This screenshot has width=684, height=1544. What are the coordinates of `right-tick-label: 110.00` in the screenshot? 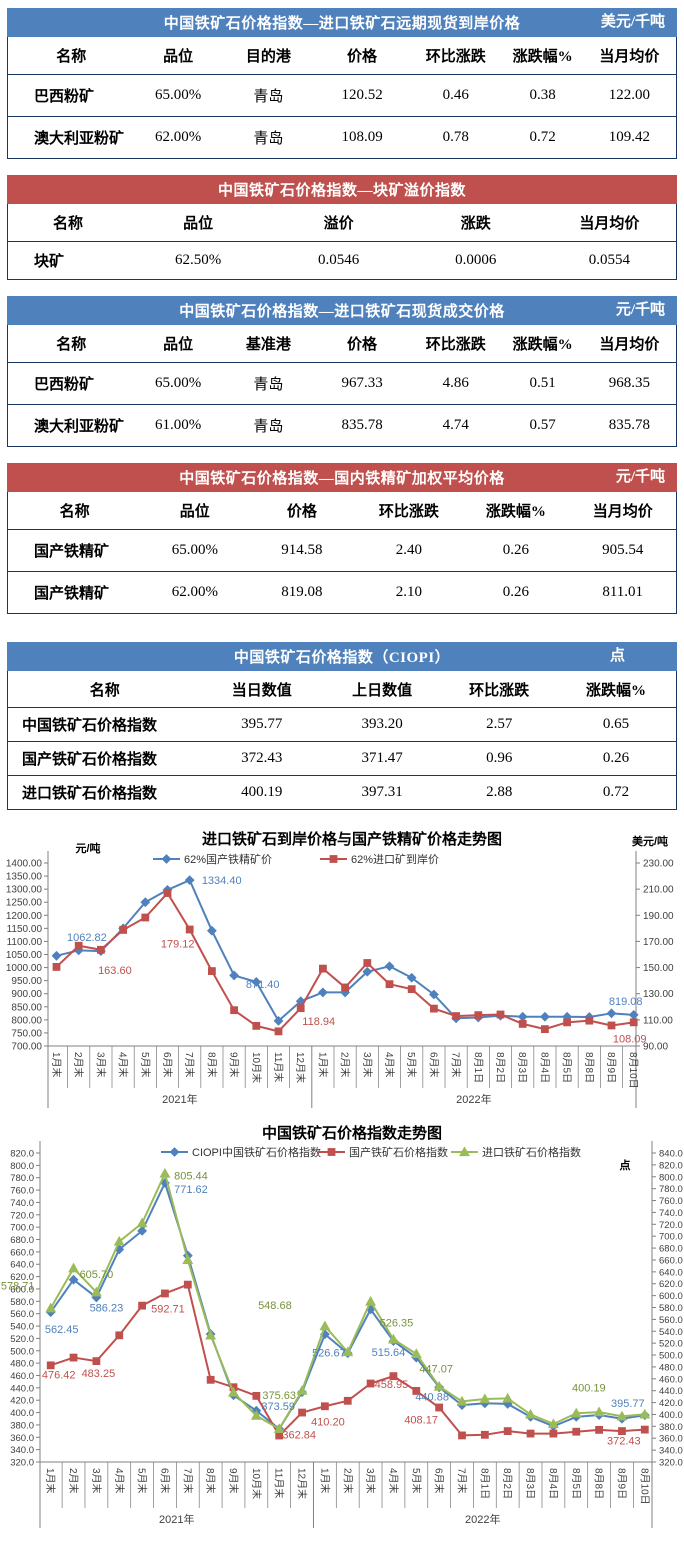 It's located at (658, 1020).